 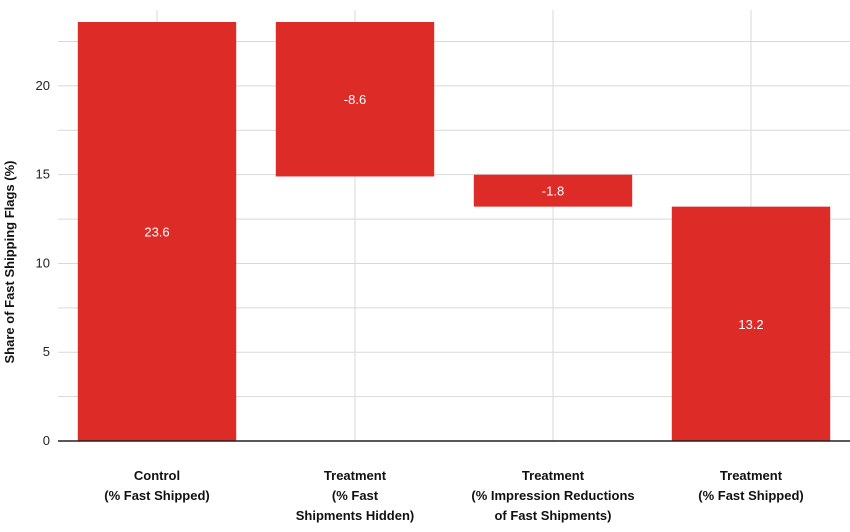 I want to click on x-category-label-line: (% Fast, so click(x=355, y=495).